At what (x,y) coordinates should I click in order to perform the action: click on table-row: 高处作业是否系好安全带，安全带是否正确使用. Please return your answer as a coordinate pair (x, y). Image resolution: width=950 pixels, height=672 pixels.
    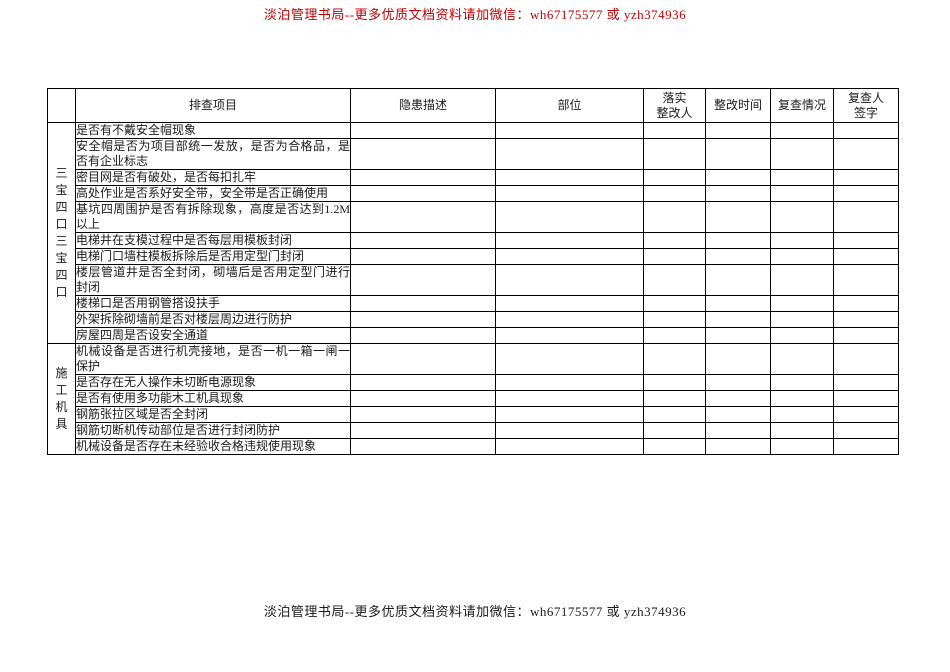
    Looking at the image, I should click on (473, 193).